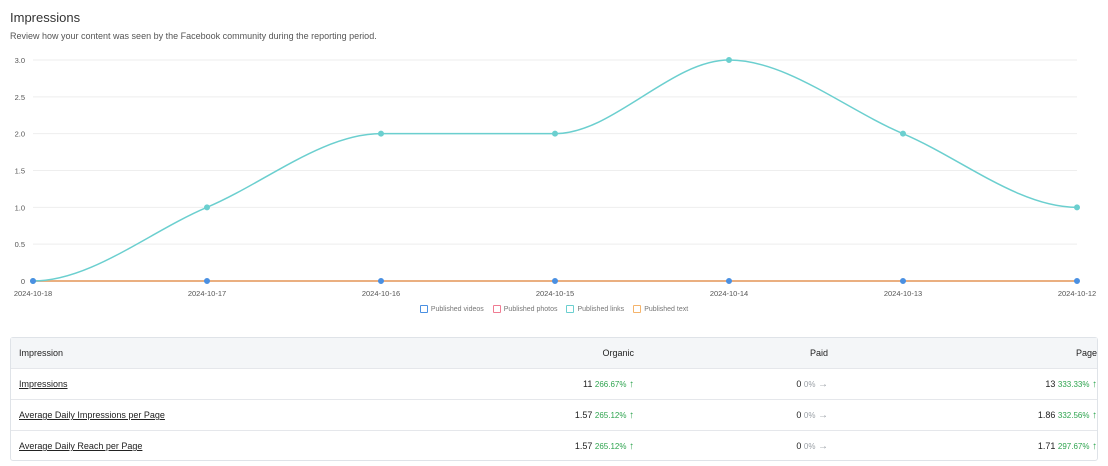  What do you see at coordinates (20, 134) in the screenshot?
I see `y-tick-label: 2.0` at bounding box center [20, 134].